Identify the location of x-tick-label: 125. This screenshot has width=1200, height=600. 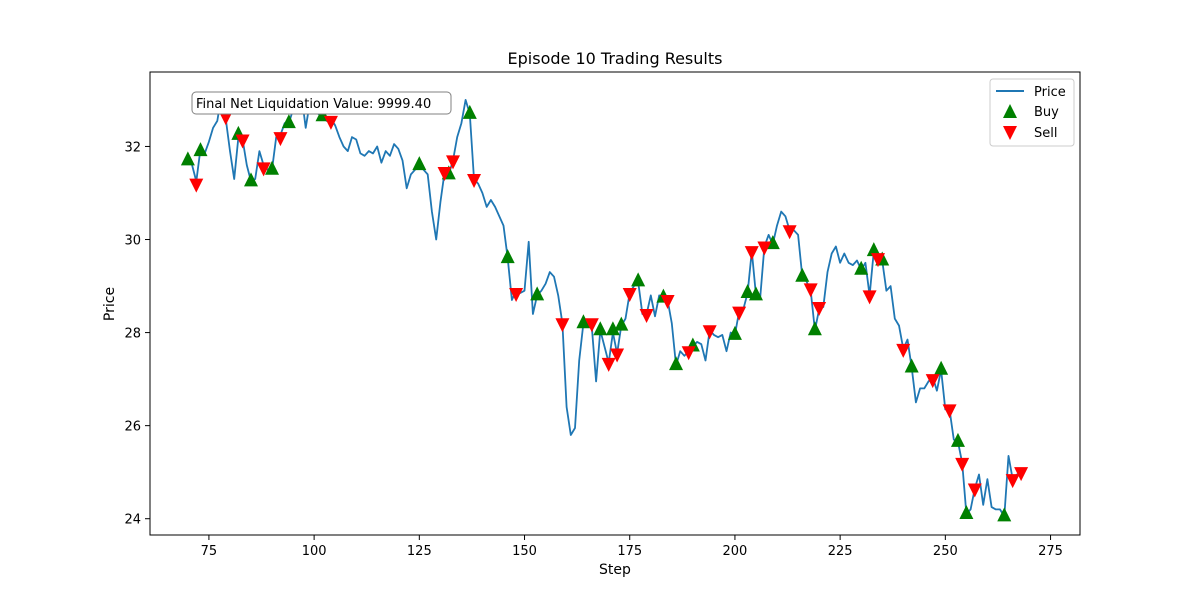
(419, 551).